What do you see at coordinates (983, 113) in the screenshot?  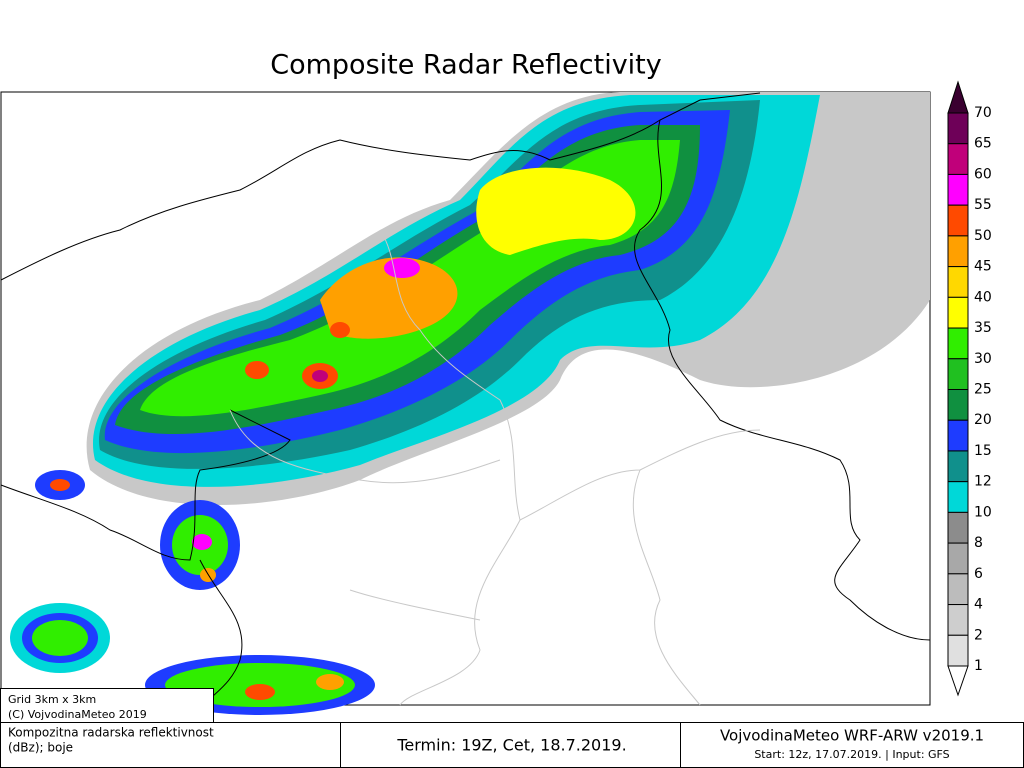 I see `colorbar-label: 70` at bounding box center [983, 113].